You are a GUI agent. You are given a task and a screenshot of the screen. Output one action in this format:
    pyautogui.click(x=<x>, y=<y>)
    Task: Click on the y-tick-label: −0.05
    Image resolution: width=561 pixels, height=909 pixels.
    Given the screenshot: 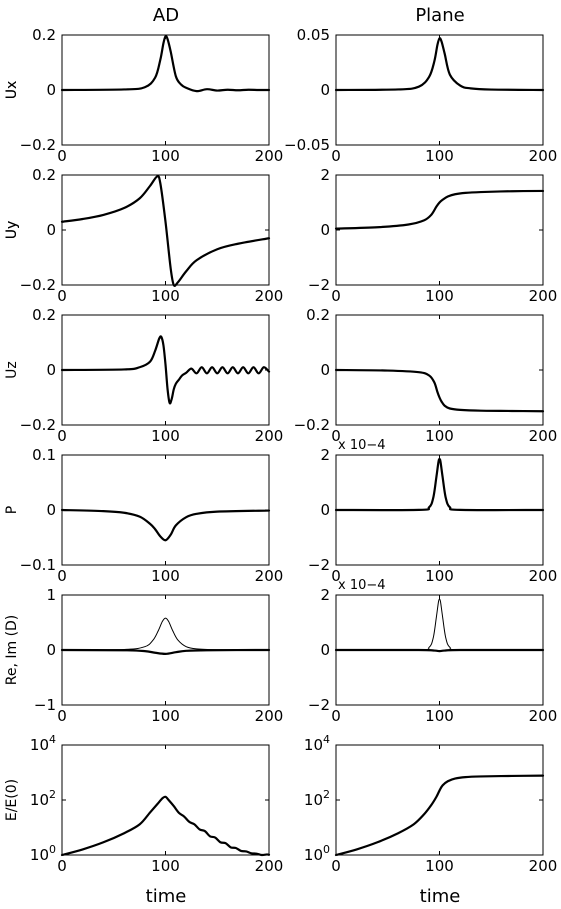 What is the action you would take?
    pyautogui.click(x=307, y=145)
    